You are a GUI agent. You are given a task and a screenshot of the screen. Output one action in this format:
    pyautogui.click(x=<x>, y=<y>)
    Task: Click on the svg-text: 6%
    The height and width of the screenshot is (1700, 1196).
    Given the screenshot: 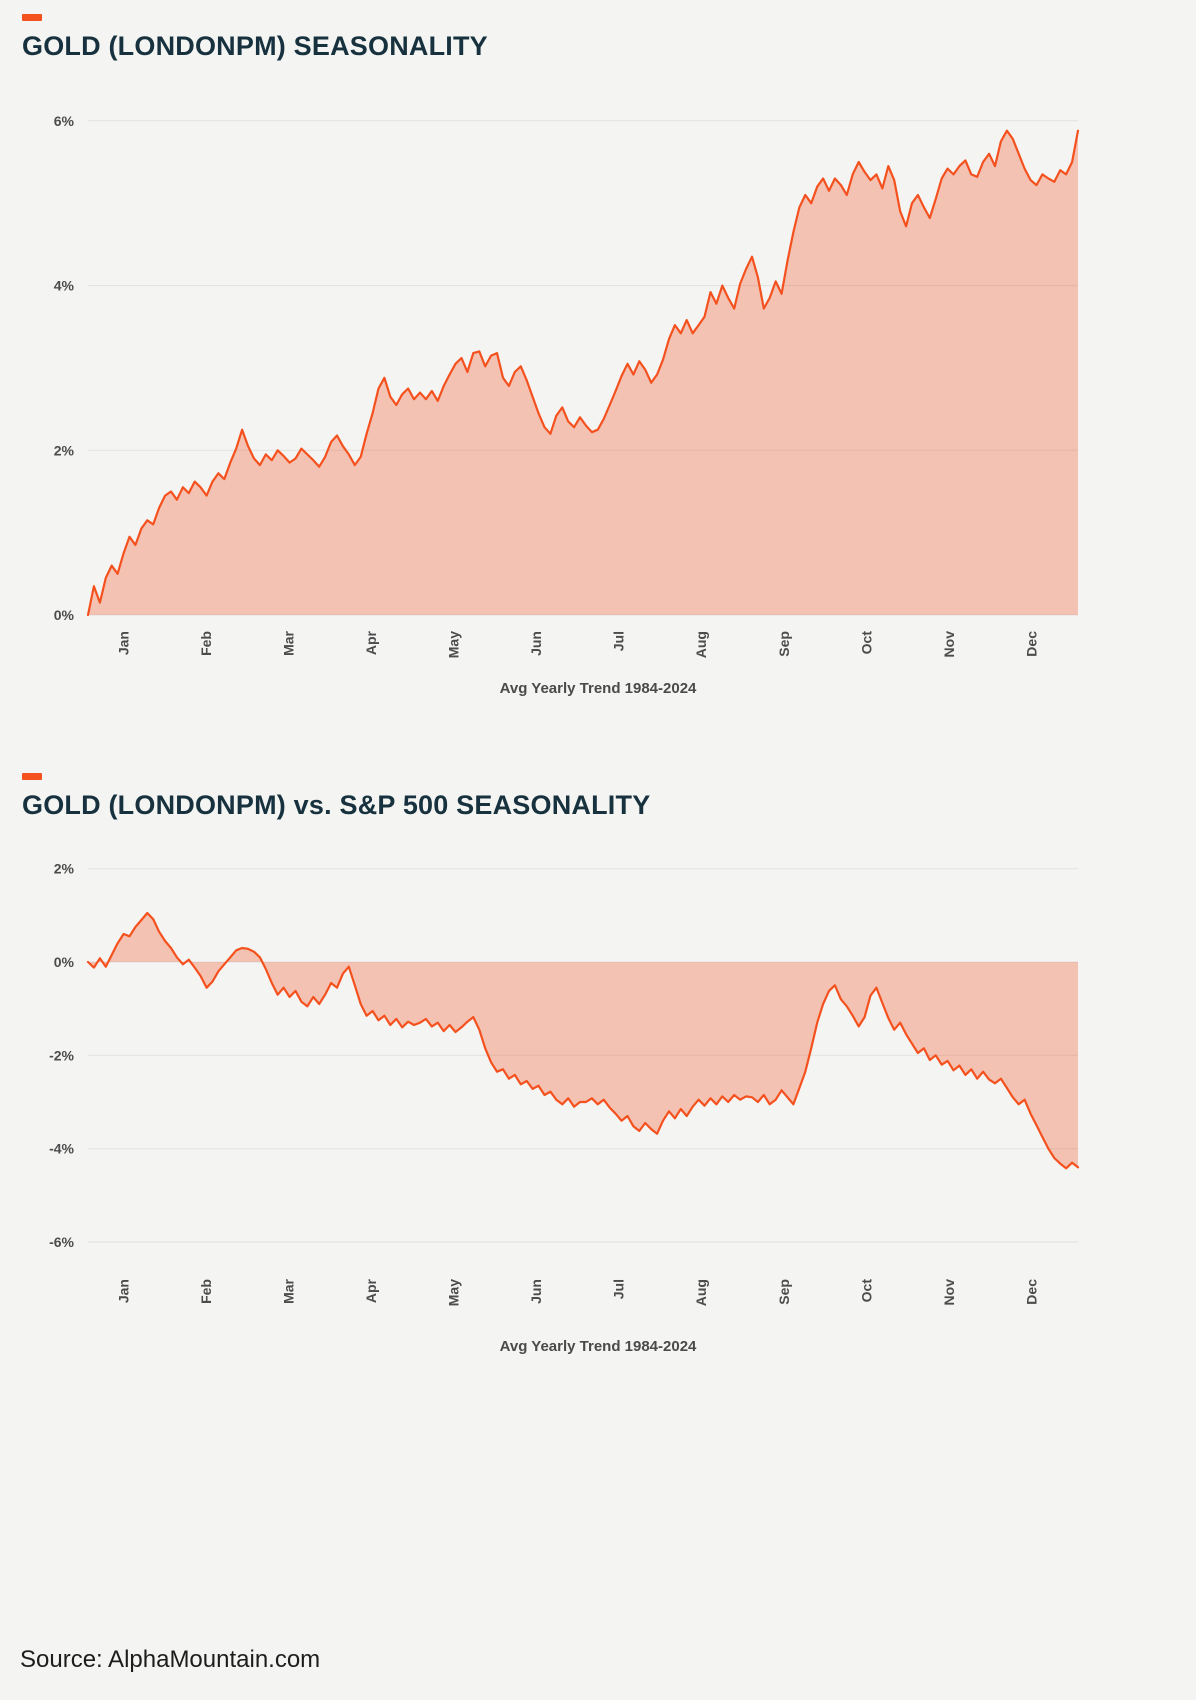 What is the action you would take?
    pyautogui.click(x=64, y=120)
    